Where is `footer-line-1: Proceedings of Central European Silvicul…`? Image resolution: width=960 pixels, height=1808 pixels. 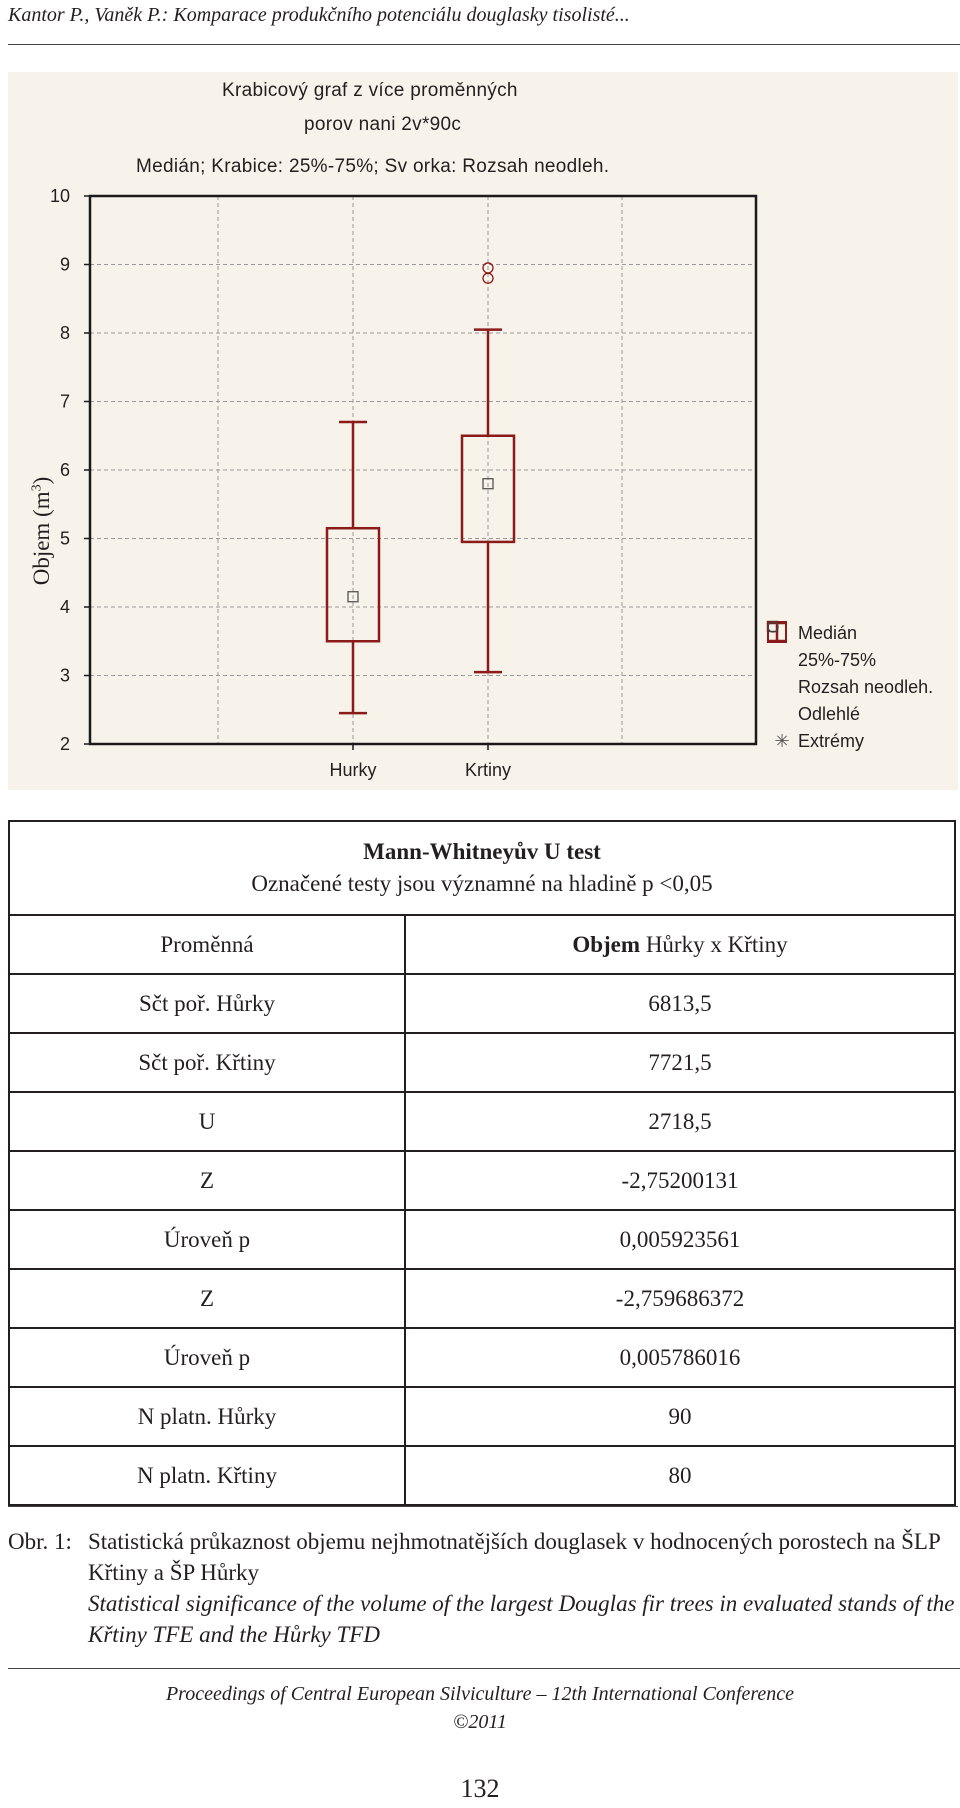 footer-line-1: Proceedings of Central European Silvicul… is located at coordinates (480, 1694).